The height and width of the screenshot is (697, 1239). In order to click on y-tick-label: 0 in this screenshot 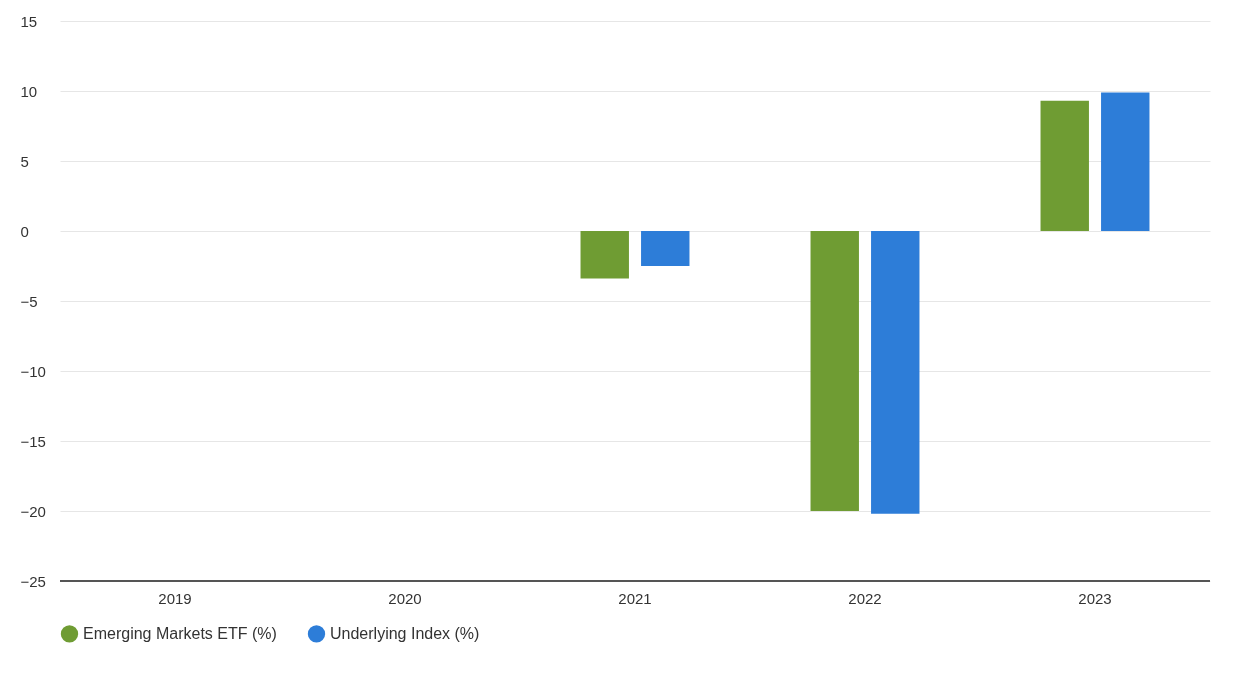, I will do `click(24, 231)`.